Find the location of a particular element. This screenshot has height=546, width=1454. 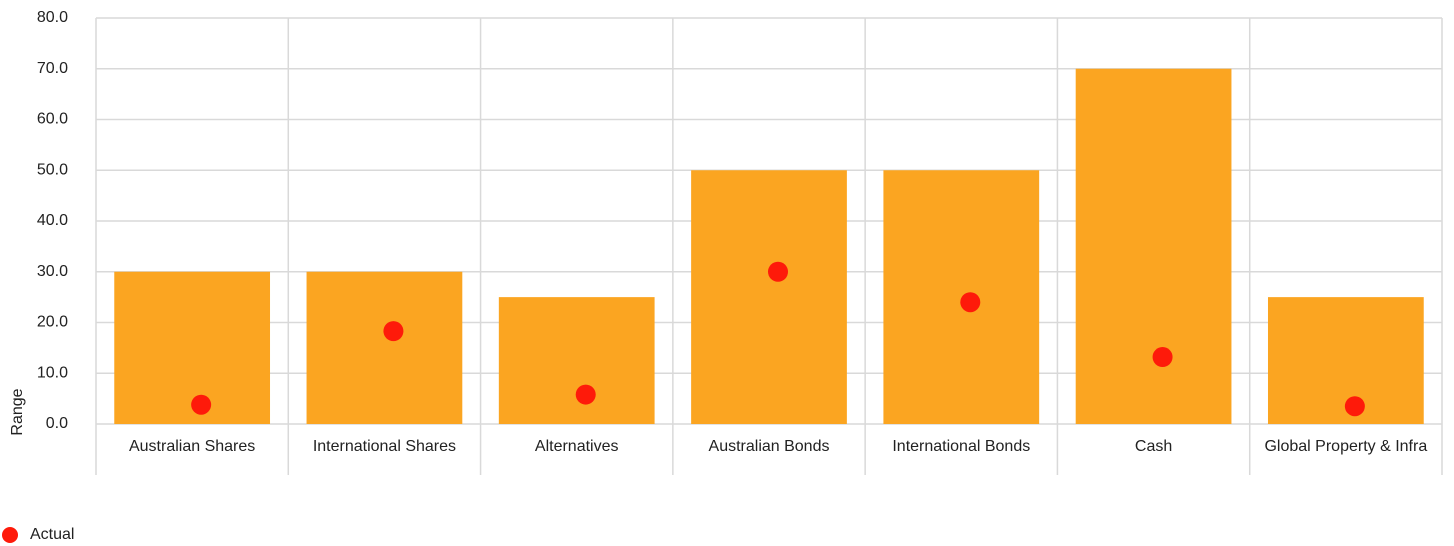

legend-label: Actual is located at coordinates (52, 534).